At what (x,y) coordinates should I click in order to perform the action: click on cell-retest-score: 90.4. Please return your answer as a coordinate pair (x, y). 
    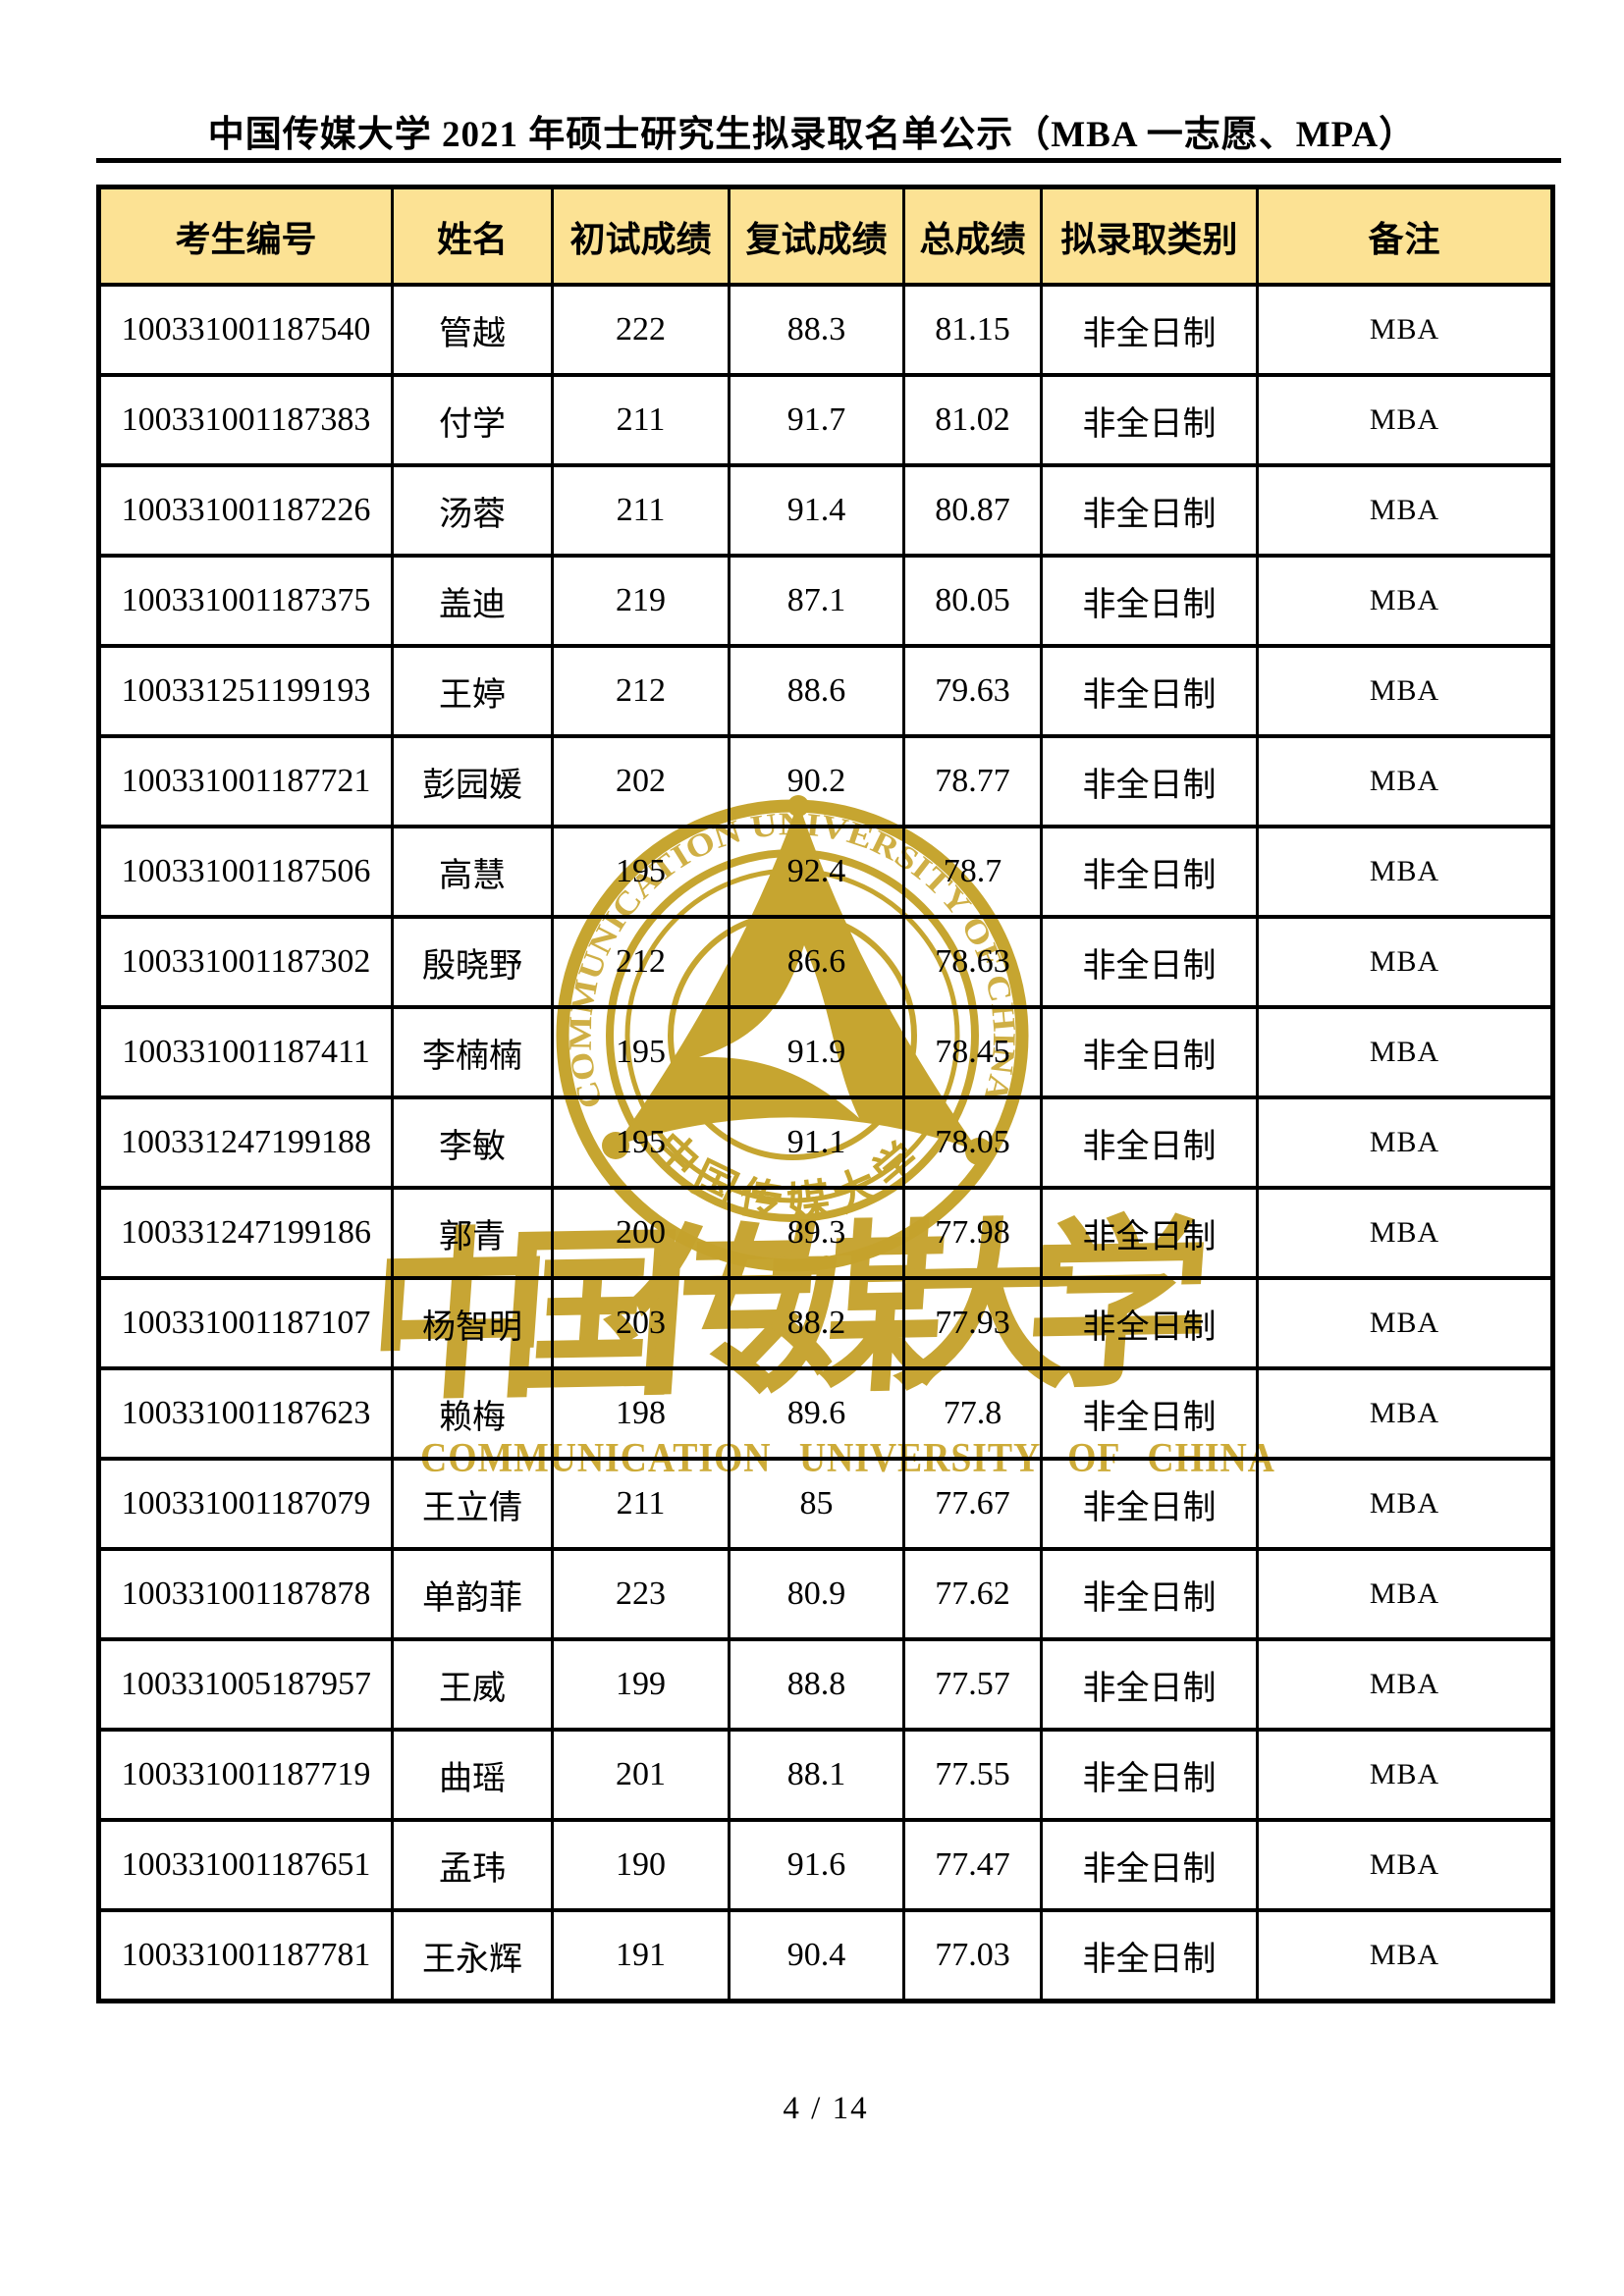
    Looking at the image, I should click on (815, 1955).